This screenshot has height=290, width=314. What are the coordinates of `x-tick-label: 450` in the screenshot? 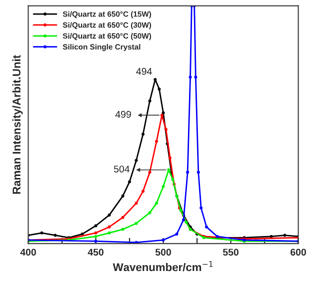 It's located at (96, 252).